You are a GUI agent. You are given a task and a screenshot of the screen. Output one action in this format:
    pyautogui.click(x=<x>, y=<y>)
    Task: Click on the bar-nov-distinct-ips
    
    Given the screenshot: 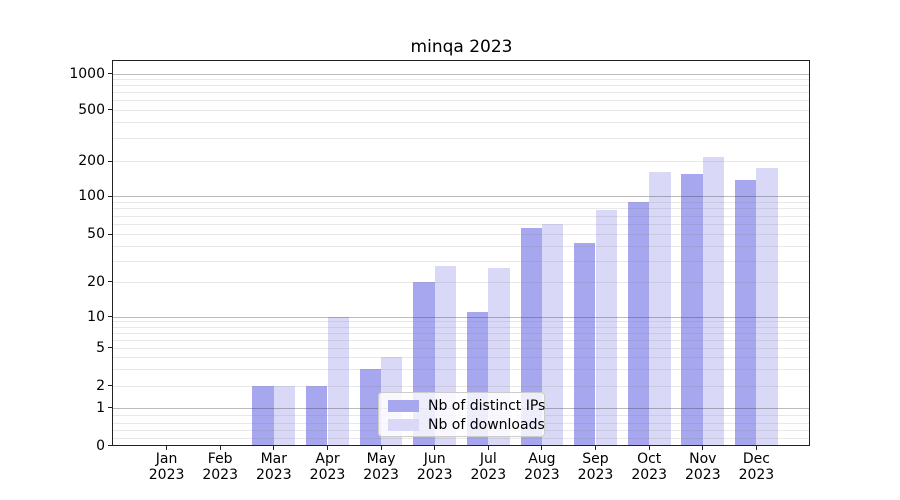 What is the action you would take?
    pyautogui.click(x=692, y=309)
    